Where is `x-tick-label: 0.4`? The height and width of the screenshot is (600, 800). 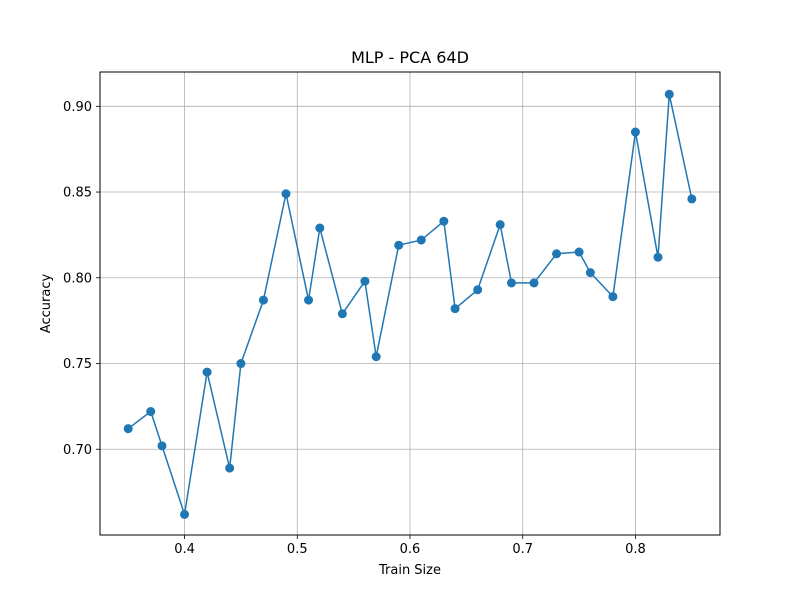 x-tick-label: 0.4 is located at coordinates (184, 549).